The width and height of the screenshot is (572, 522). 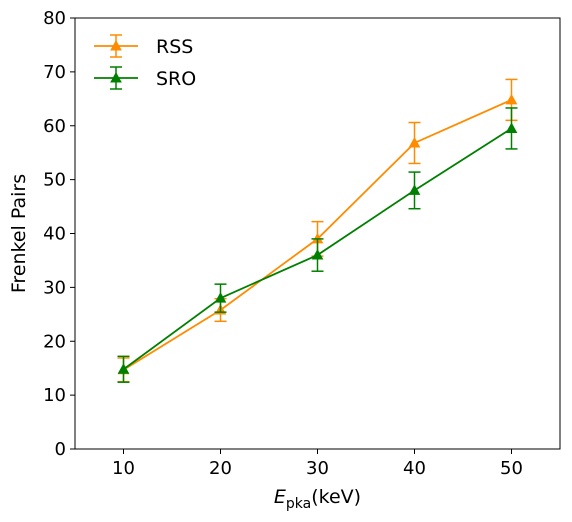 What do you see at coordinates (220, 468) in the screenshot?
I see `x-tick-label: 20` at bounding box center [220, 468].